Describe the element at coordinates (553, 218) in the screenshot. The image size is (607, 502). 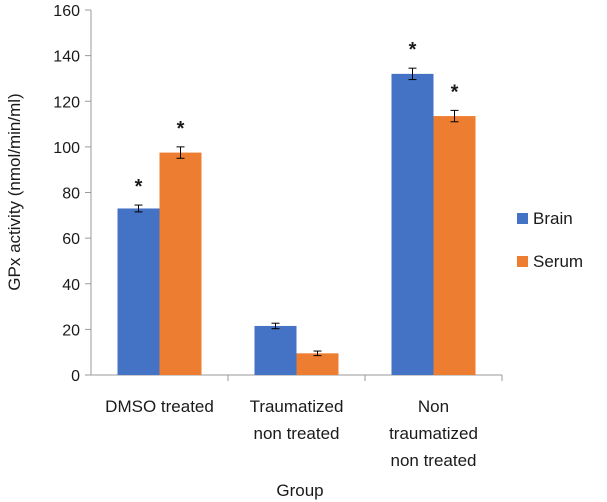
I see `legend-label-brain: Brain` at that location.